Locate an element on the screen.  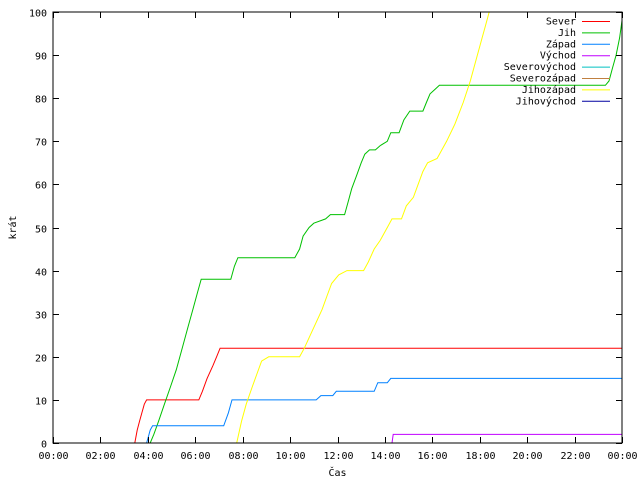
x-tick-label: 12:00 is located at coordinates (338, 456).